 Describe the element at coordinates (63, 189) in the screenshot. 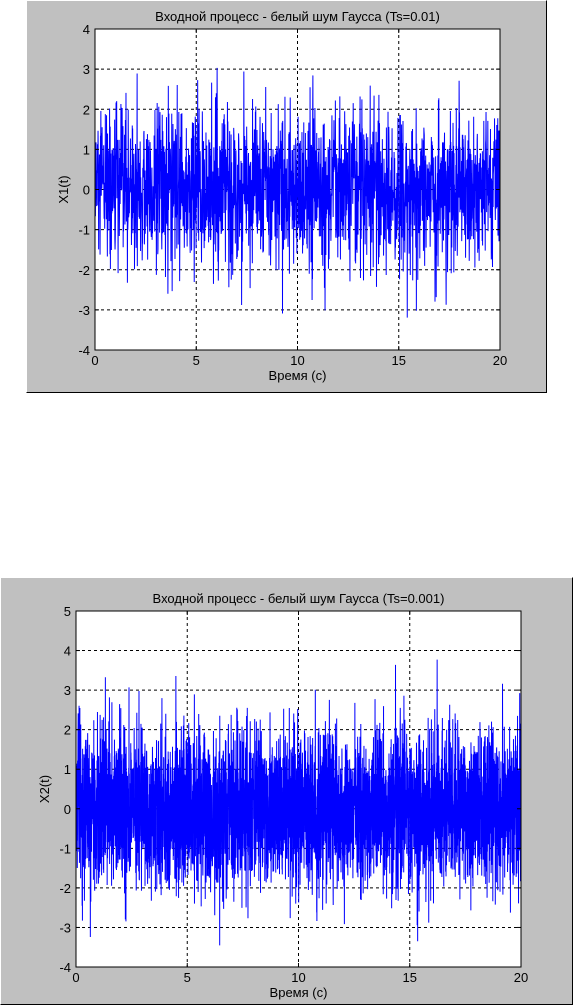

I see `y-axis-label: X1(t)` at that location.